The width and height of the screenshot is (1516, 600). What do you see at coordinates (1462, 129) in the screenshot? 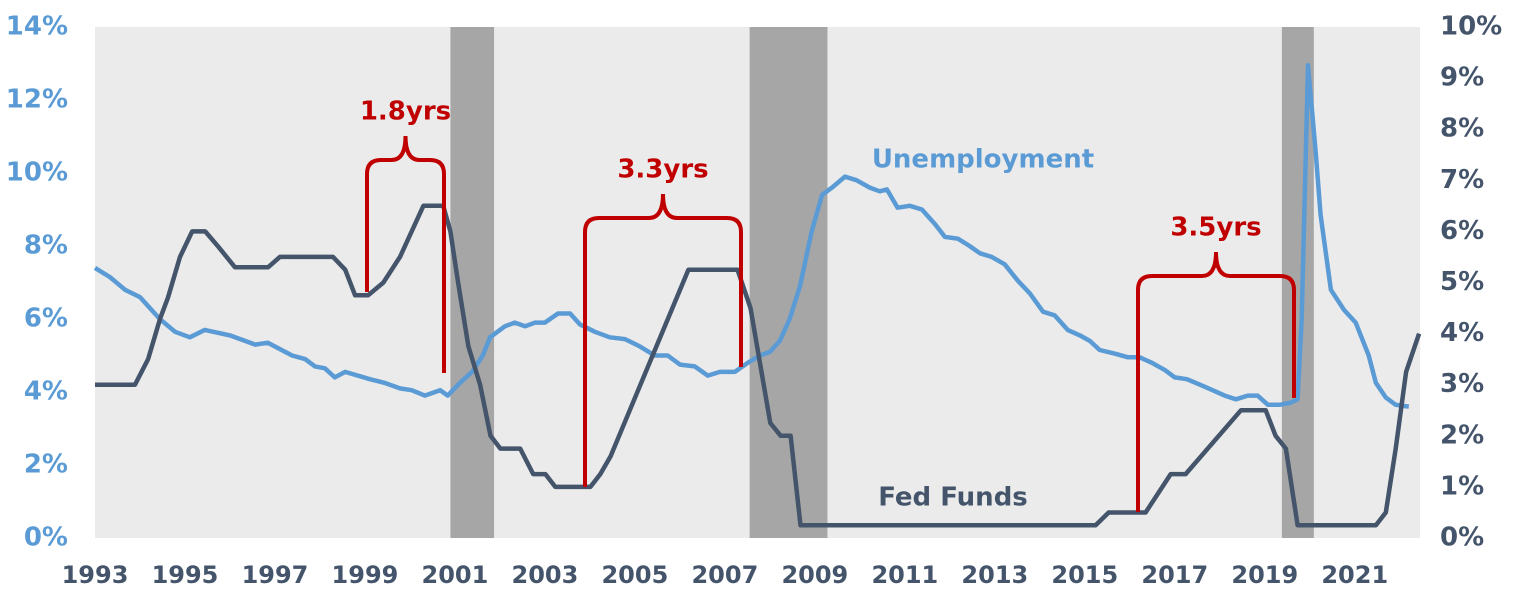
I see `y2-tick-label: 8%` at bounding box center [1462, 129].